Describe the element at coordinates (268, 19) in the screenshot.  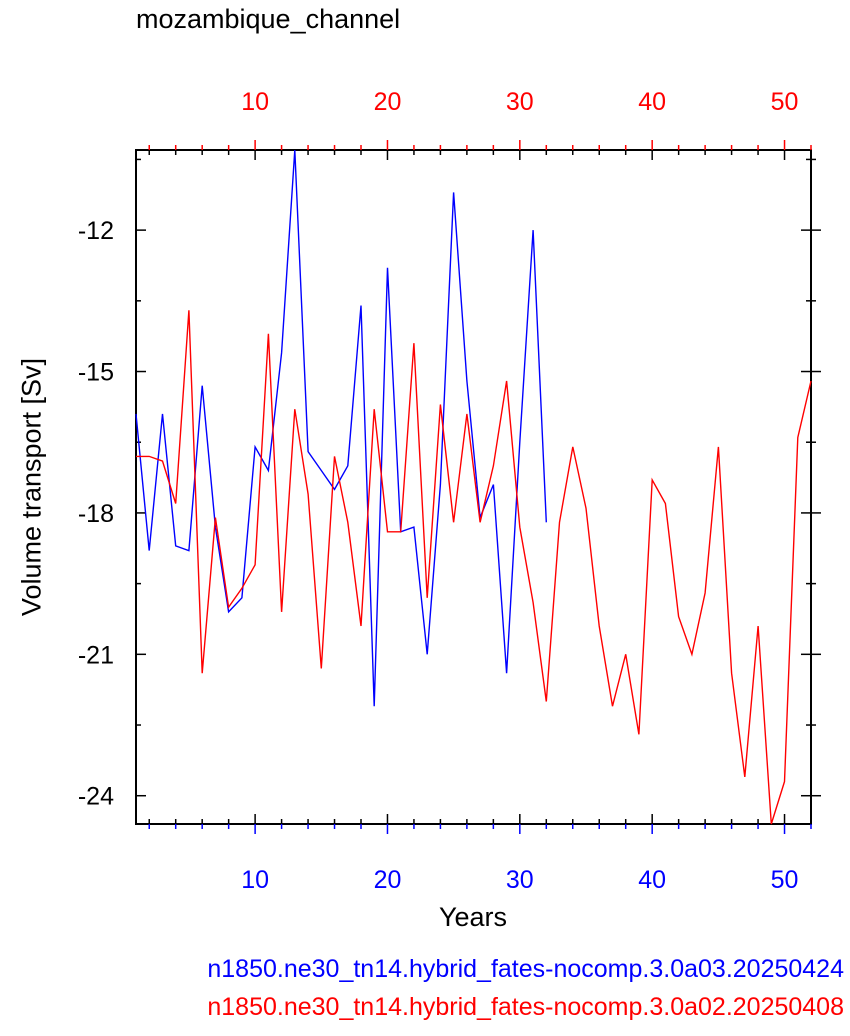
I see `chart-title: mozambique_channel` at that location.